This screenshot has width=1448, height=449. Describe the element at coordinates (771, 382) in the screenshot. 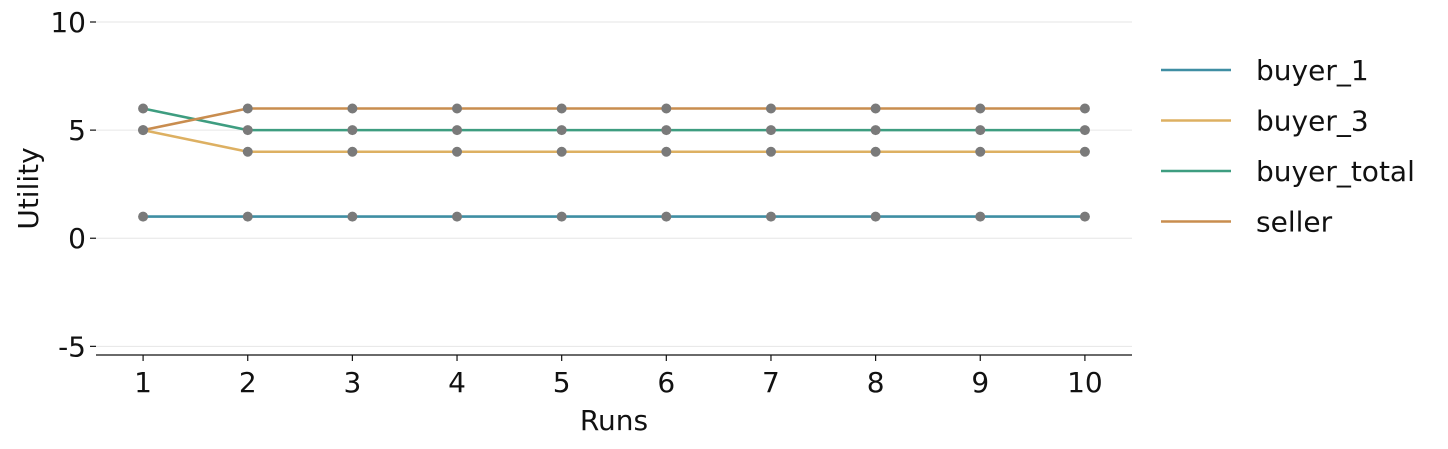

I see `x-tick-label: 7` at that location.